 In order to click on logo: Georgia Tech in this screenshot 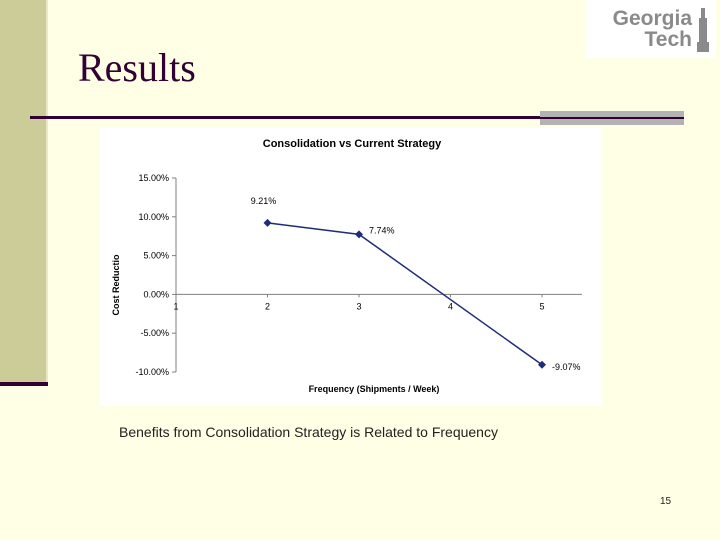, I will do `click(651, 29)`.